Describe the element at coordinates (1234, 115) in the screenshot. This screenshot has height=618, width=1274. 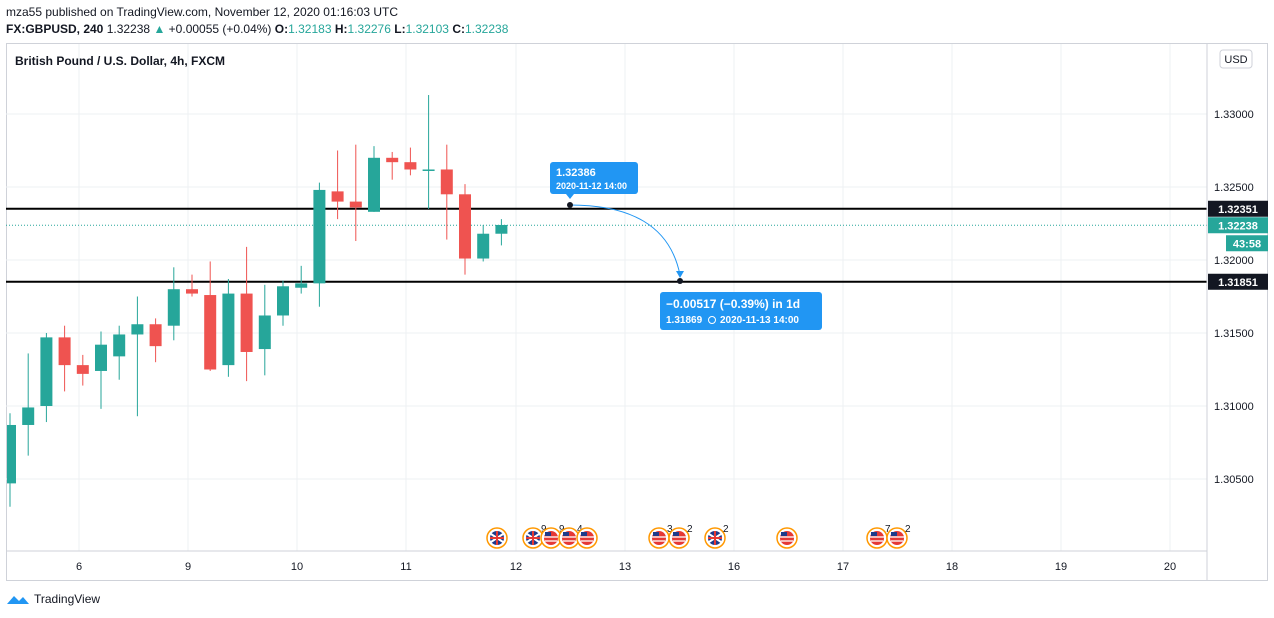
I see `y-tick-label: 1.33000` at that location.